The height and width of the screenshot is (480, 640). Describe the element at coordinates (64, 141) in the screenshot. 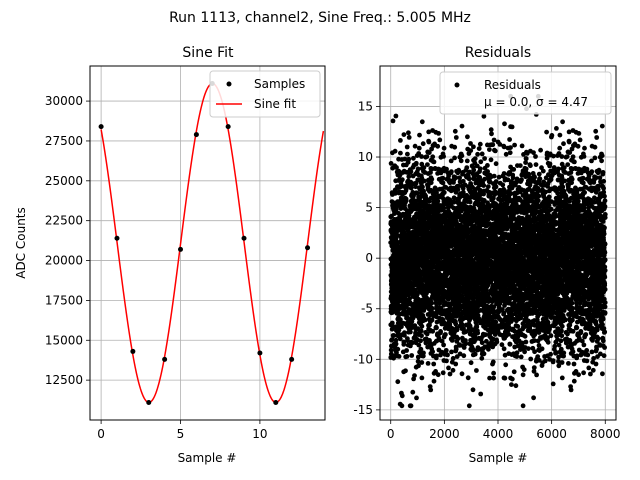

I see `sine-fit-ytick-label: 27500` at that location.